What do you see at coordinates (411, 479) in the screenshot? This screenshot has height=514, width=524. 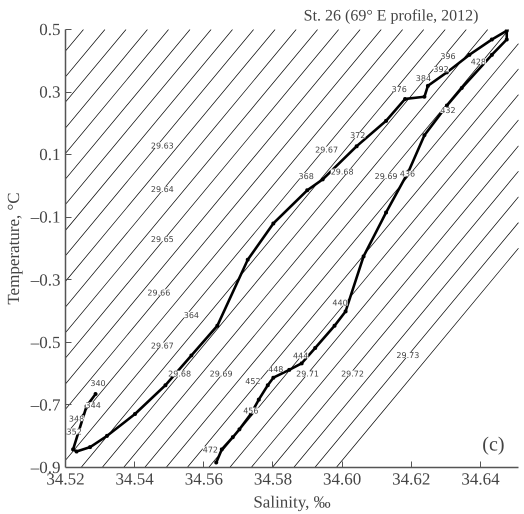 I see `x-tick-label: 34.62` at bounding box center [411, 479].